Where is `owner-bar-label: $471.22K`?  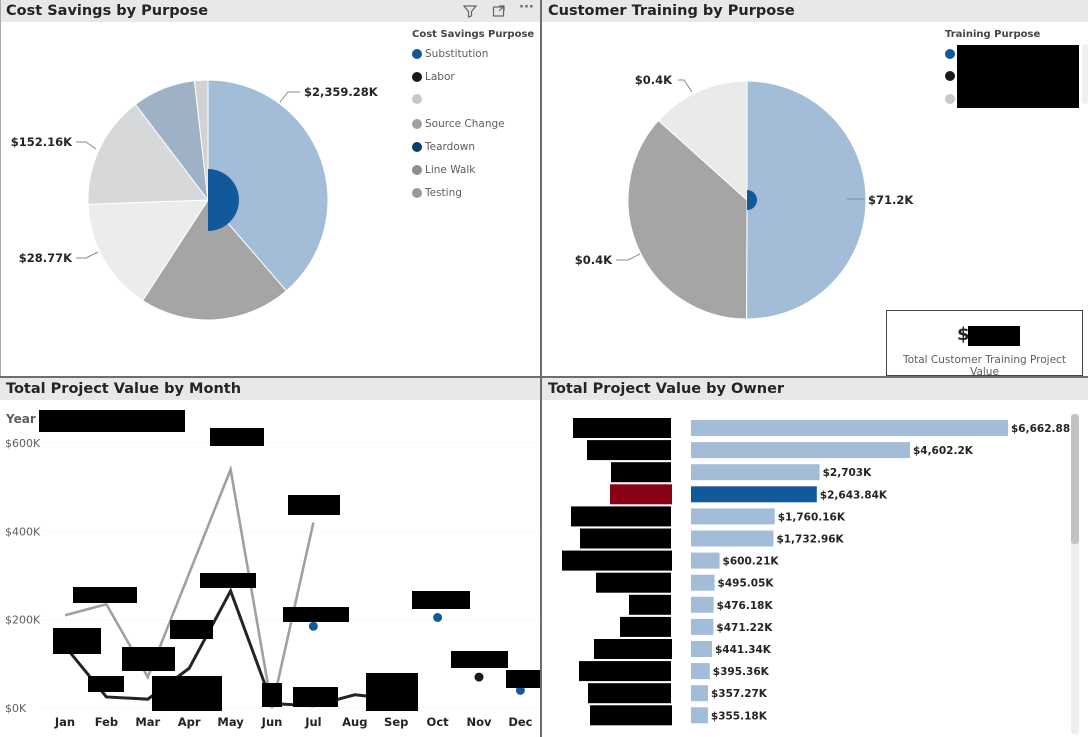
owner-bar-label: $471.22K is located at coordinates (744, 628).